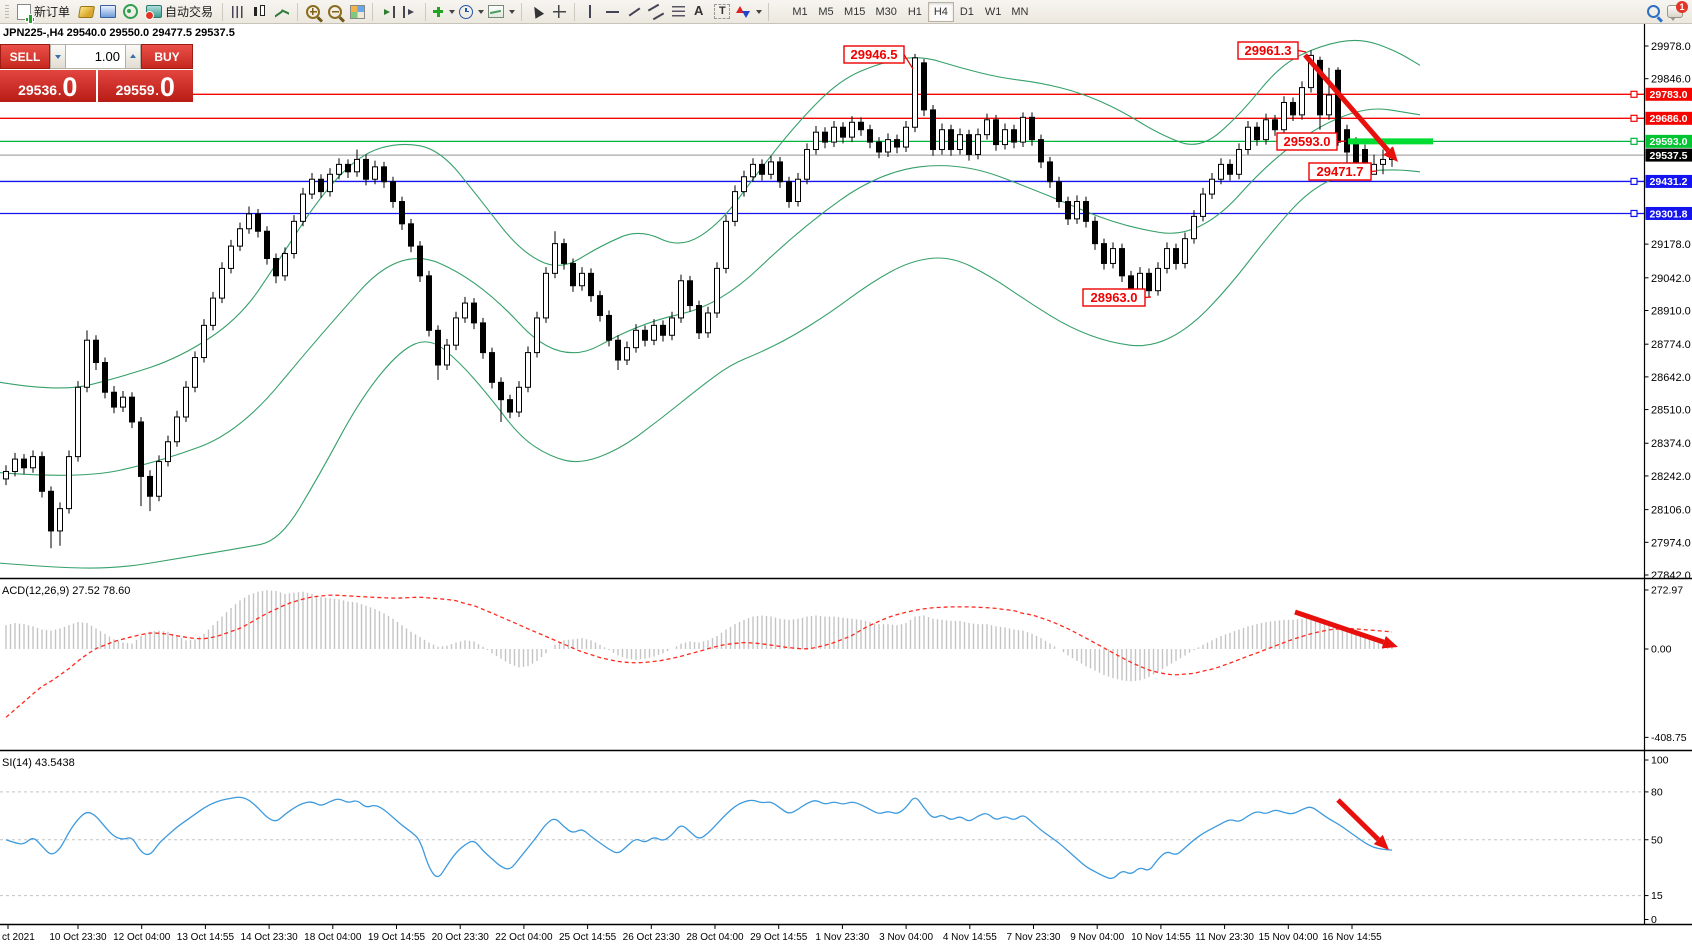 This screenshot has width=1692, height=945. What do you see at coordinates (313, 12) in the screenshot?
I see `zoom-in-button` at bounding box center [313, 12].